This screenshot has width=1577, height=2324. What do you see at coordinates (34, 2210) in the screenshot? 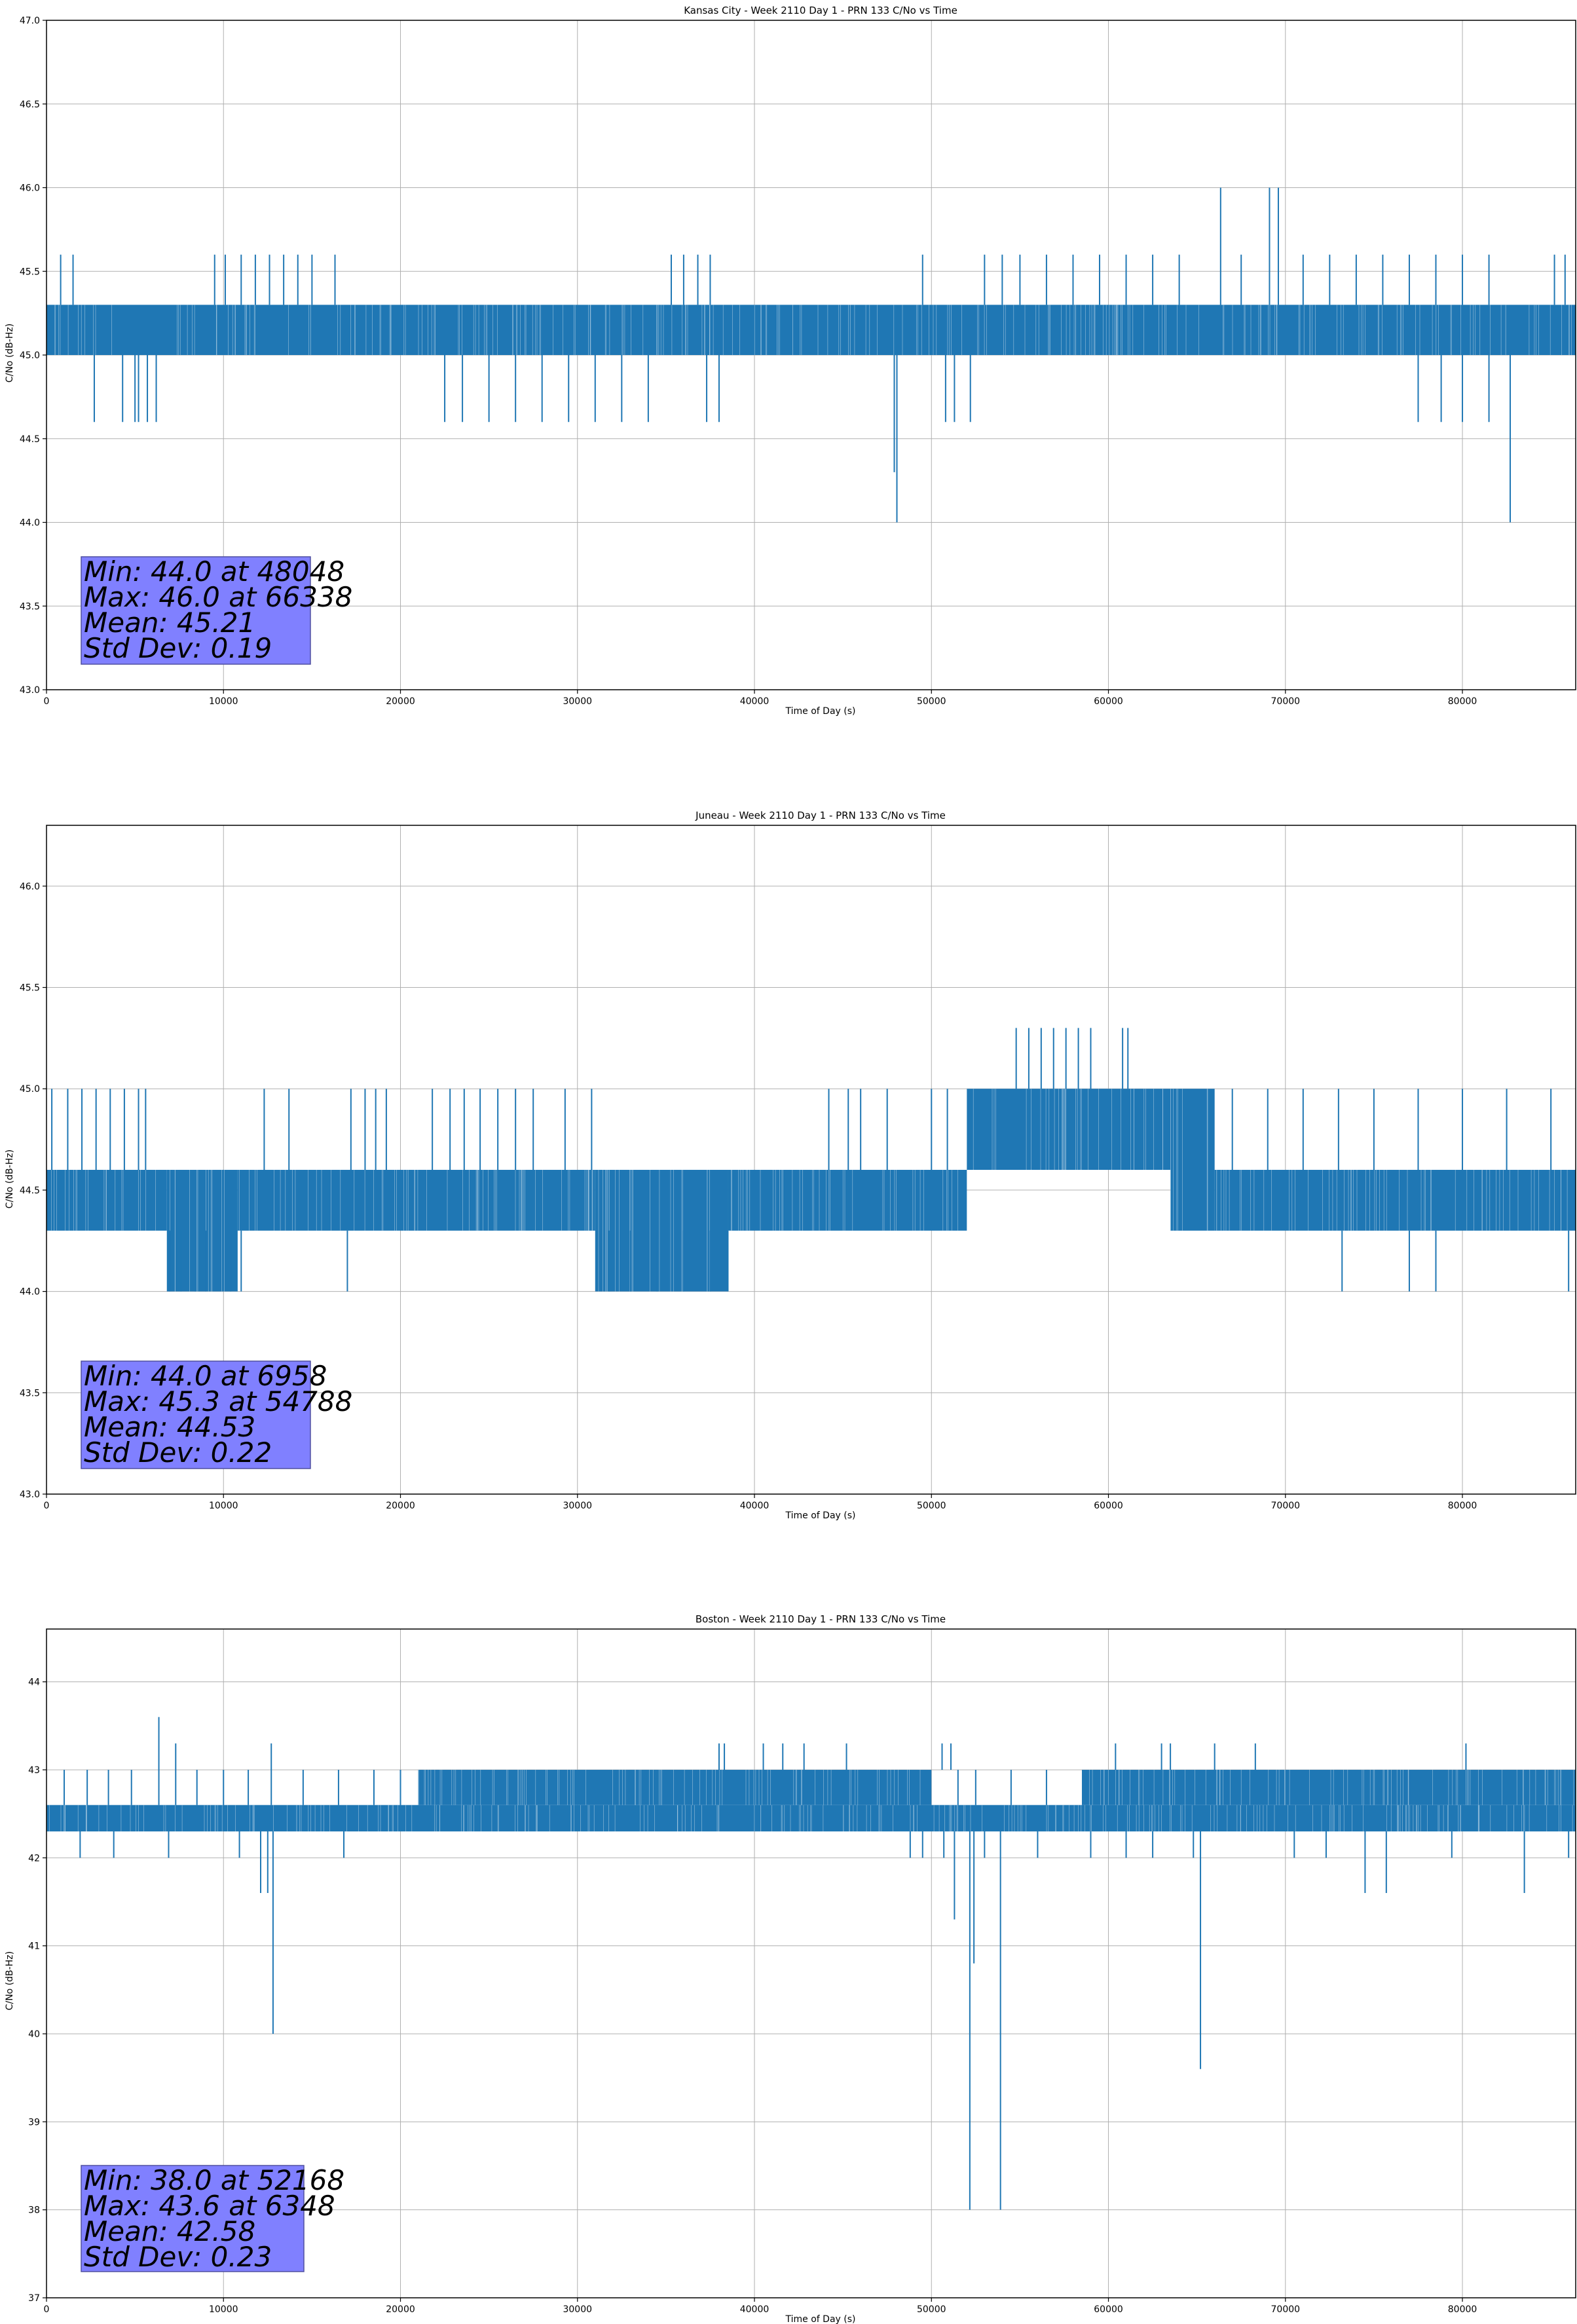
I see `y-tick-label: 38` at bounding box center [34, 2210].